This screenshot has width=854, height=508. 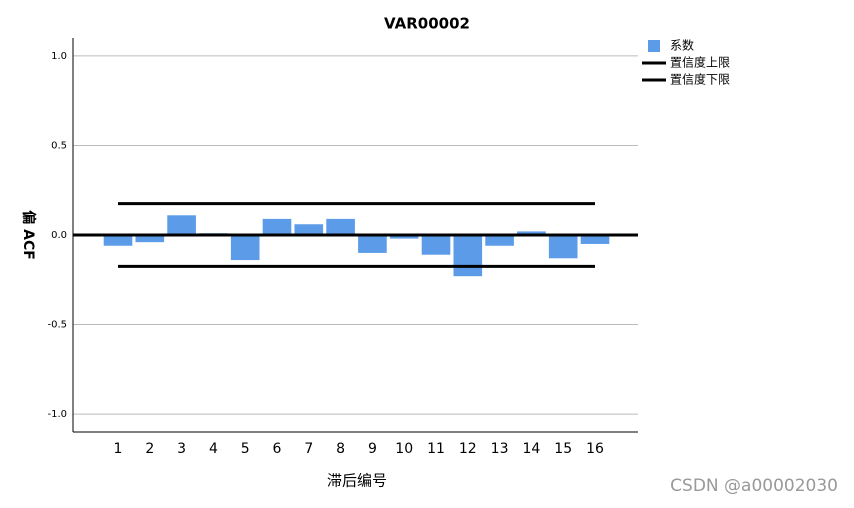 I want to click on x-tick-label: 7, so click(x=308, y=449).